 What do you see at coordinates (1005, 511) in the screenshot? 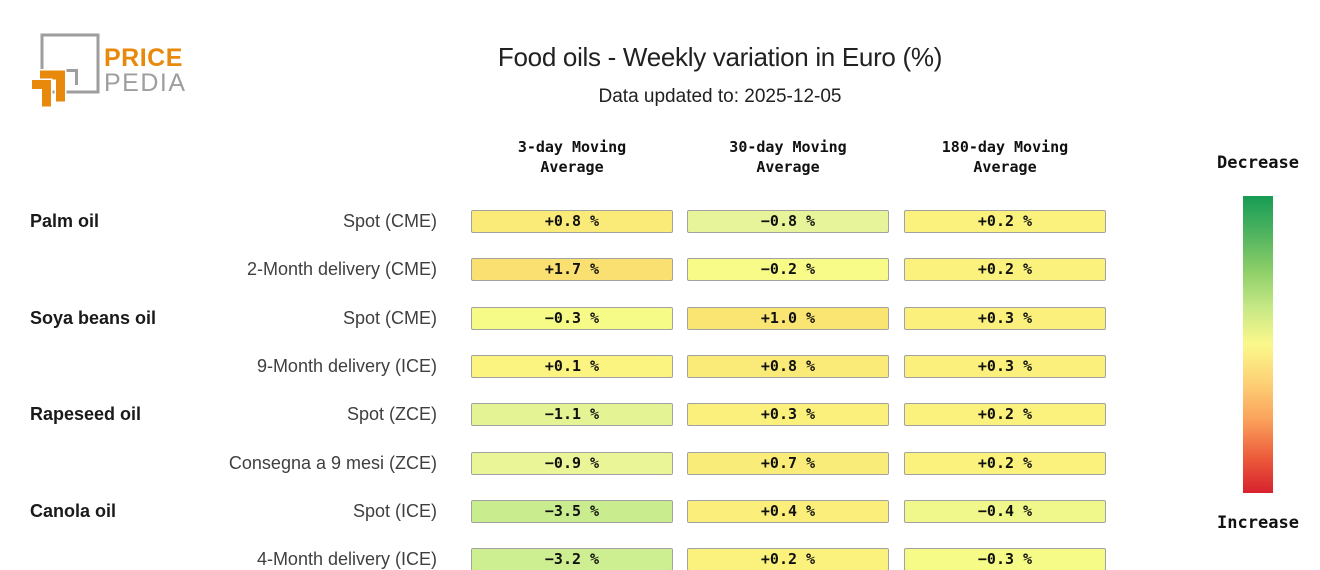
I see `heatmap-cell: −0.4 %` at bounding box center [1005, 511].